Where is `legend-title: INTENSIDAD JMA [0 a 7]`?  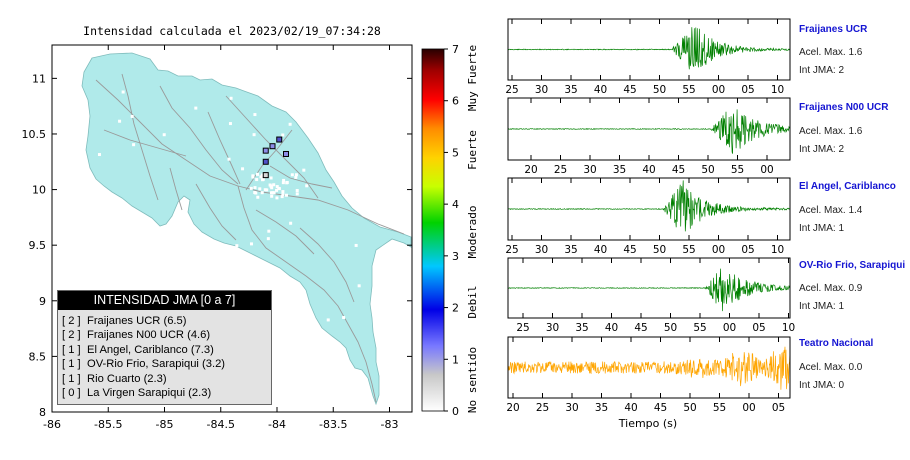
legend-title: INTENSIDAD JMA [0 a 7] is located at coordinates (164, 300).